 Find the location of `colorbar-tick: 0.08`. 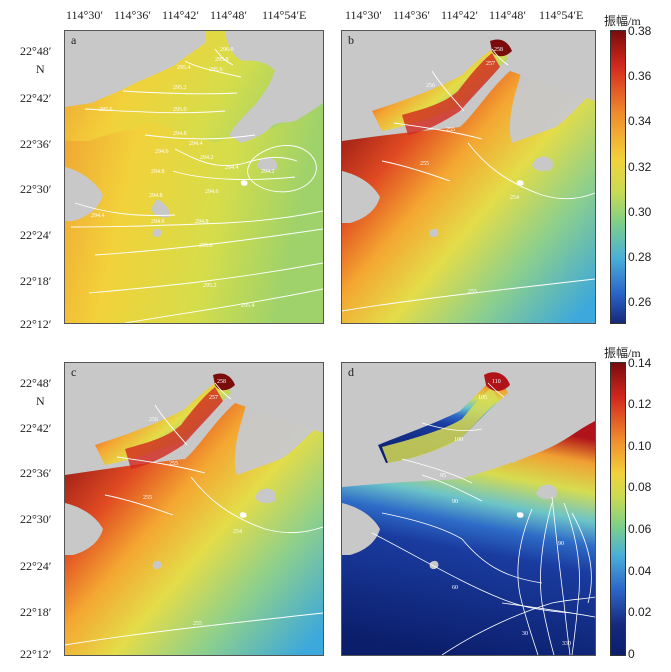

colorbar-tick: 0.08 is located at coordinates (640, 487).